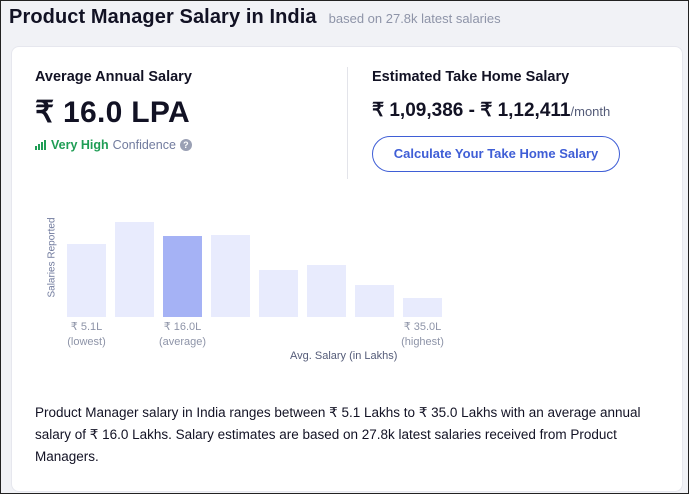 The width and height of the screenshot is (689, 494). I want to click on take-home-range: ₹ 1,09,386 - ₹ 1,12,411/month, so click(496, 110).